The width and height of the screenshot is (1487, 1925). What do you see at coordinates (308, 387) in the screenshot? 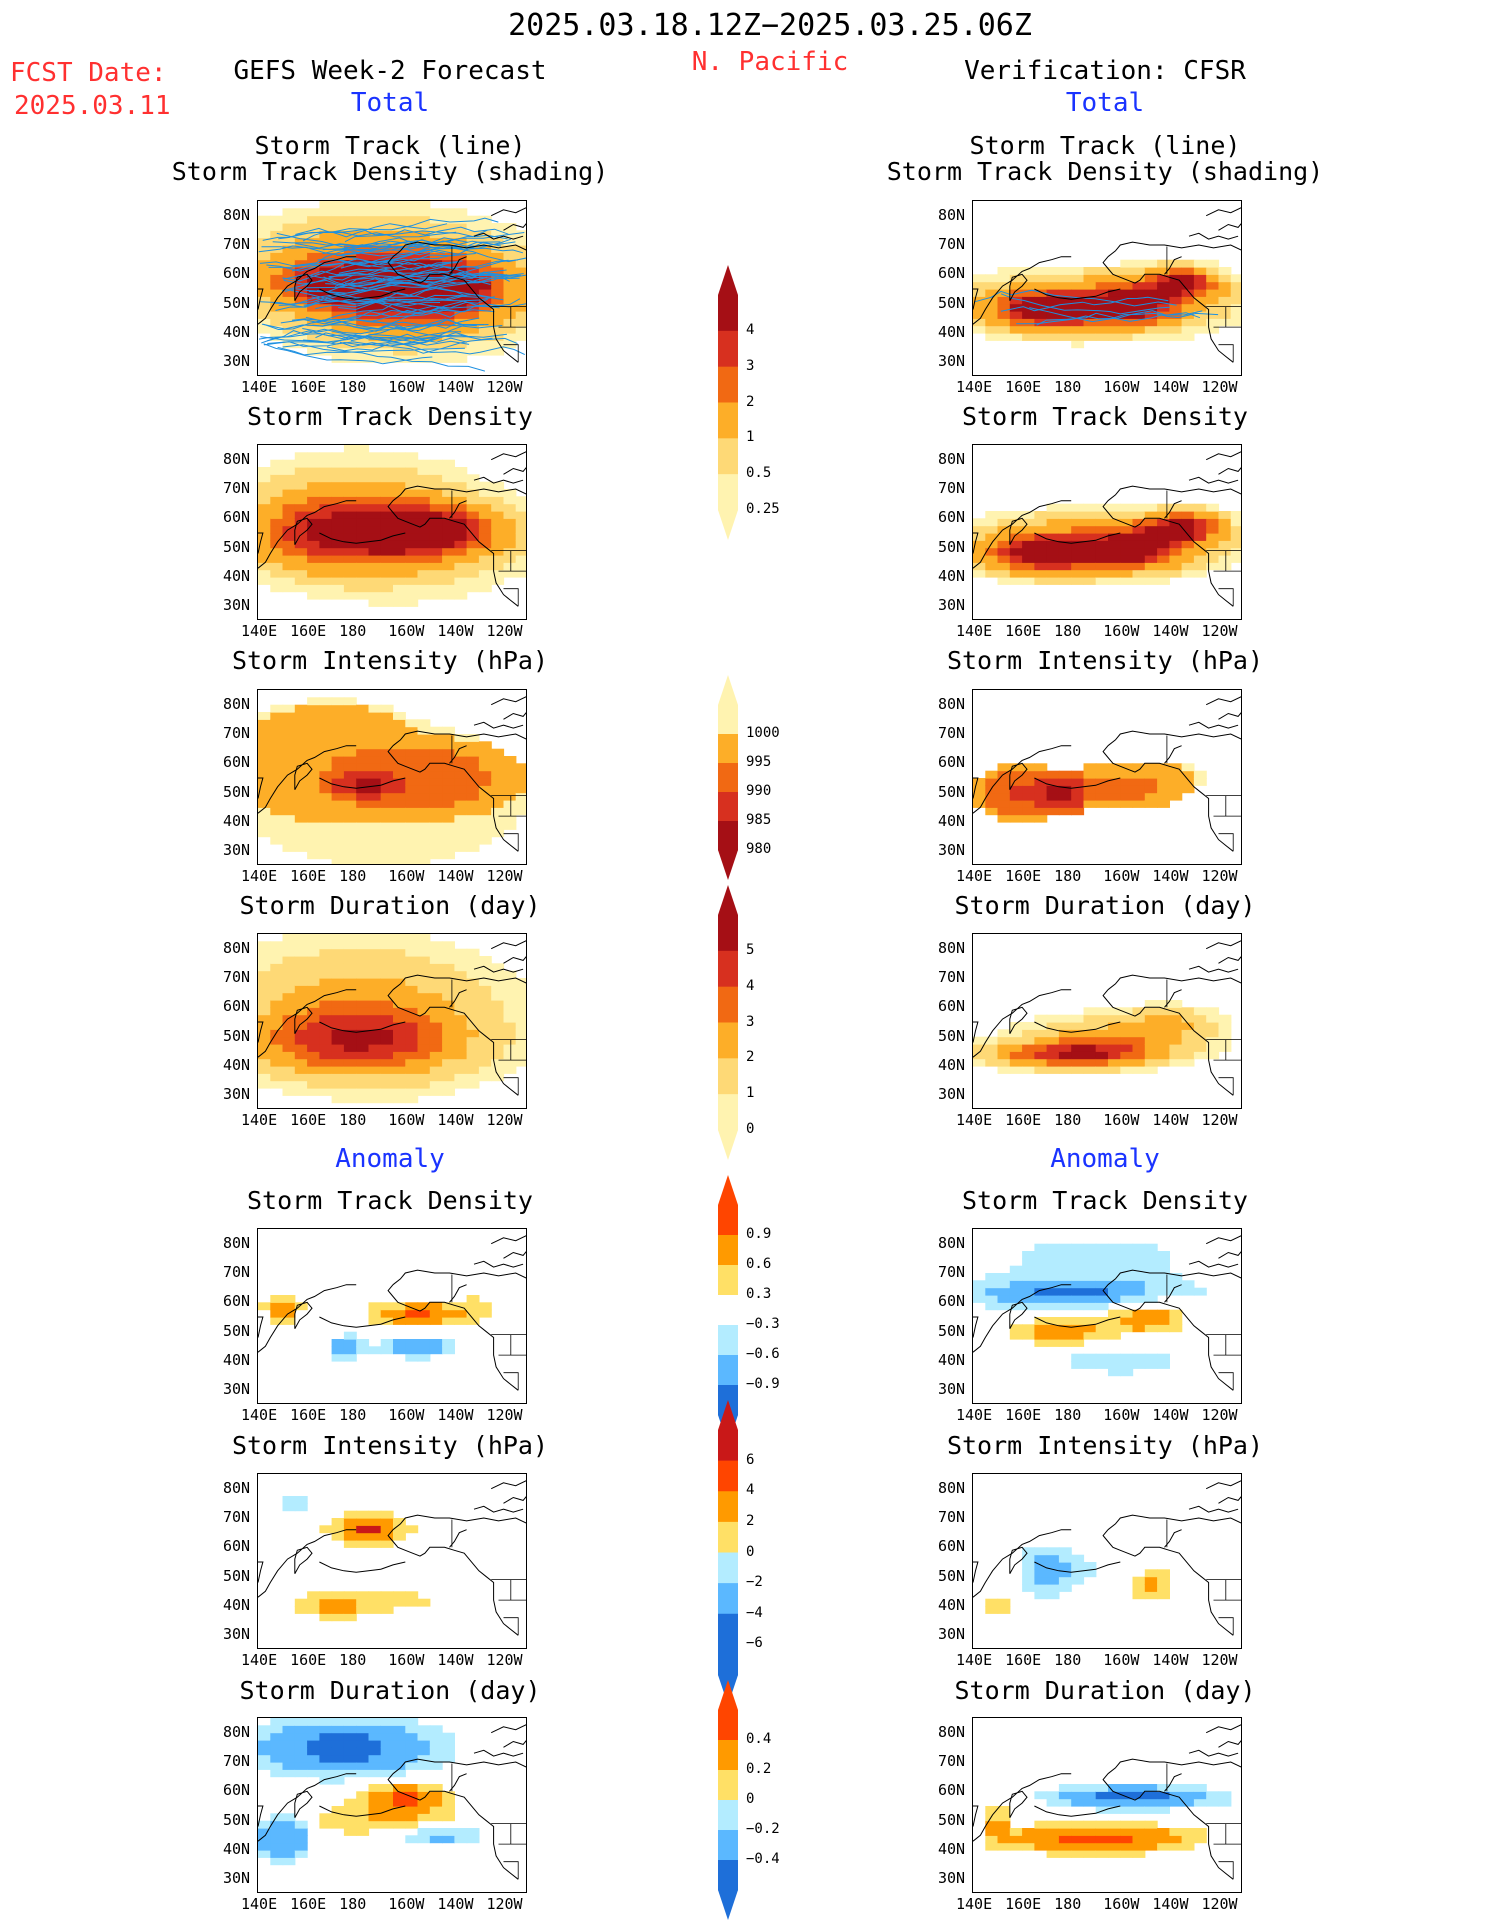
I see `lon-tick-label: 160E` at bounding box center [308, 387].